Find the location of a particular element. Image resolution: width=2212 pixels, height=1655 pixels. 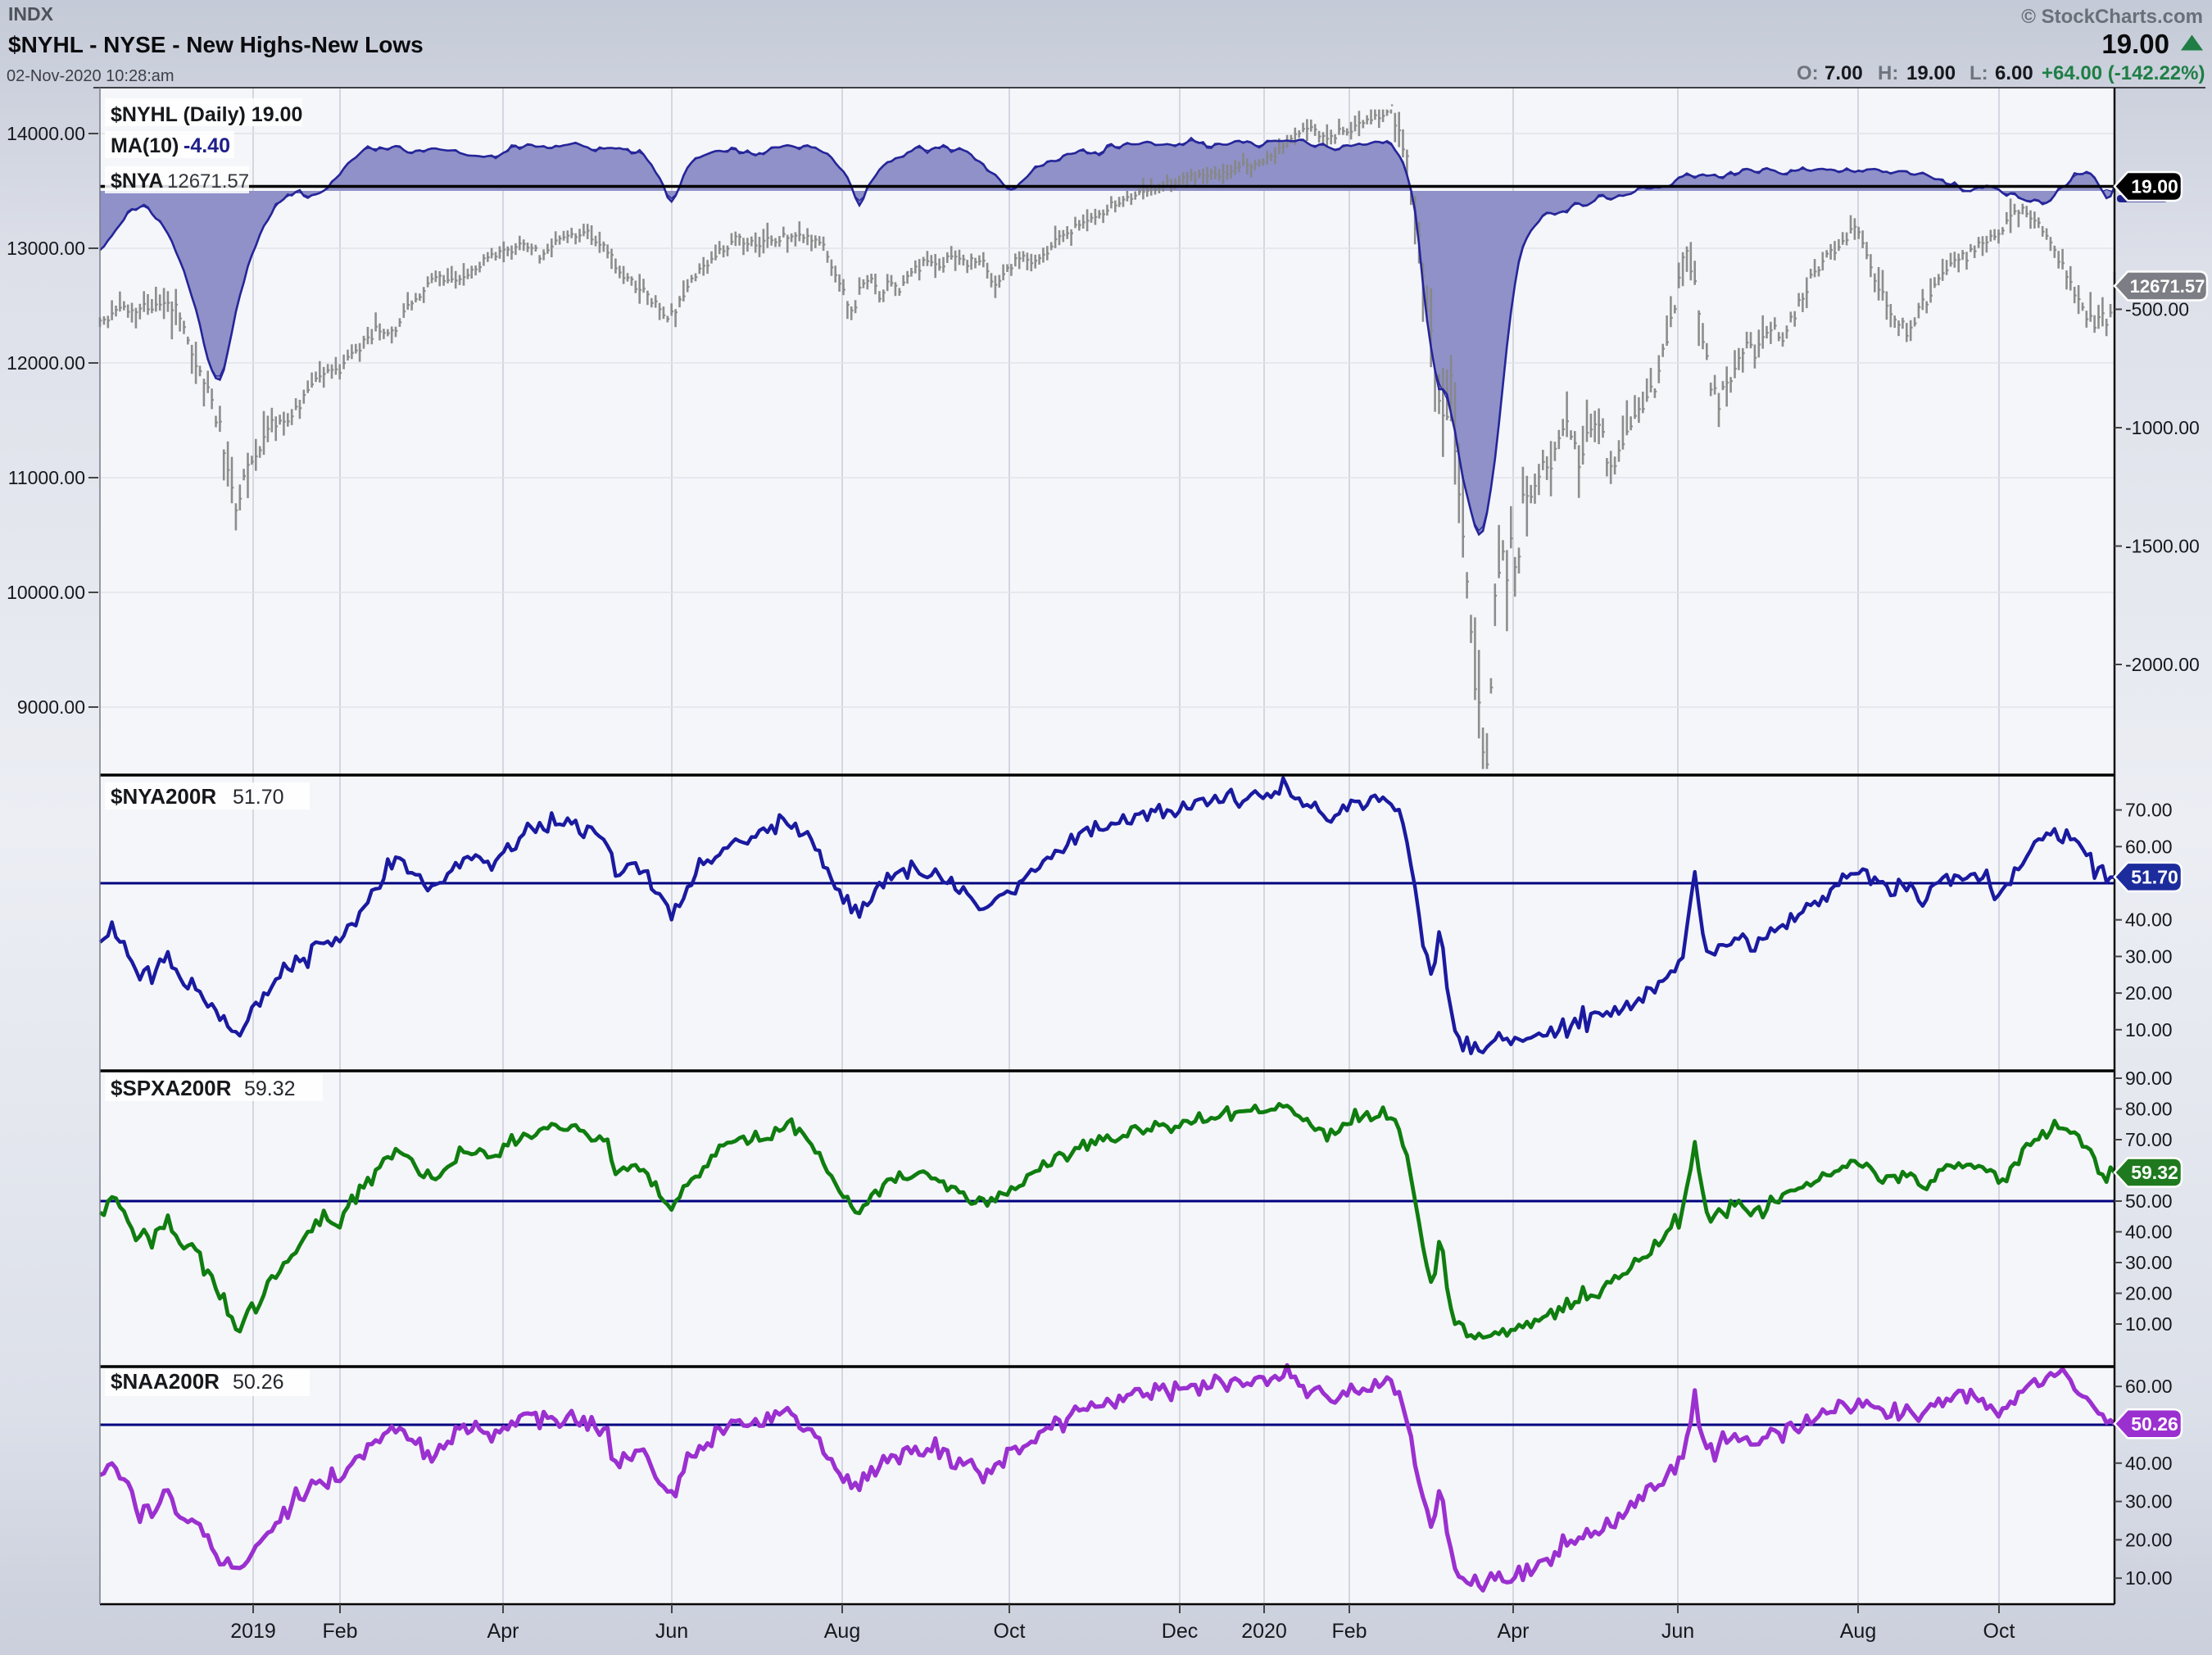

svg-text: $NYA is located at coordinates (137, 181).